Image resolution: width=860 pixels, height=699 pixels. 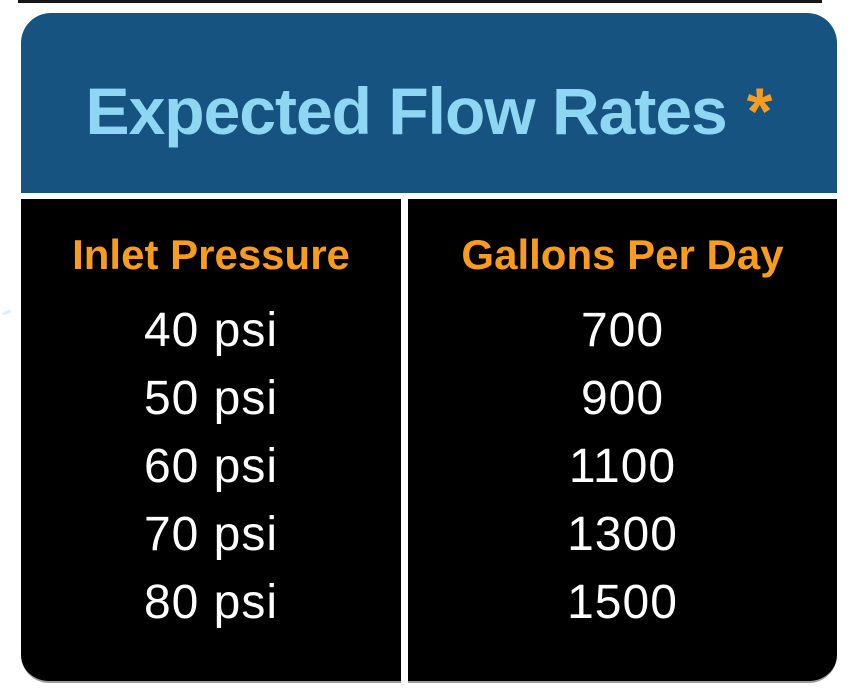 I want to click on table-cell: 60 psi, so click(x=211, y=466).